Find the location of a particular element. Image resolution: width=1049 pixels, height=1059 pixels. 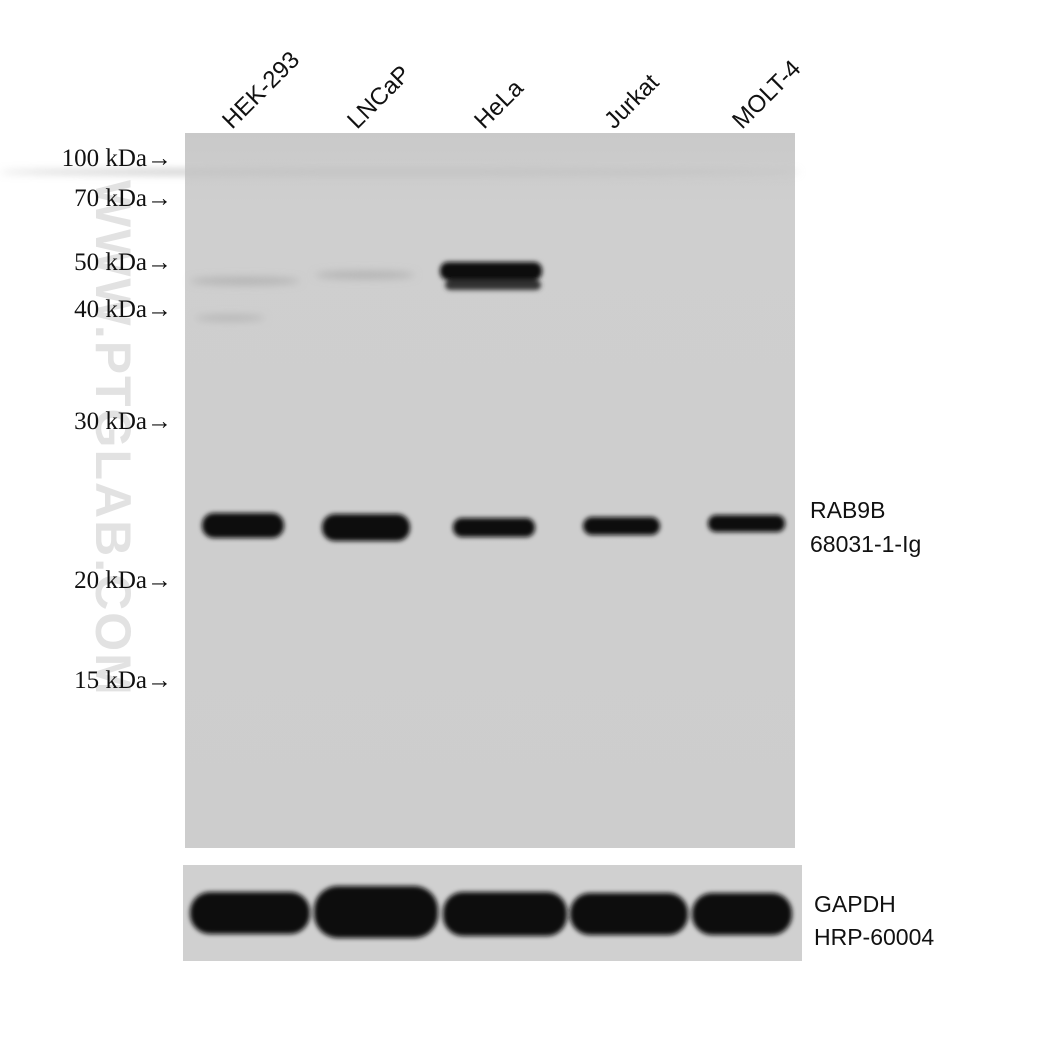

lane-label: Jurkat is located at coordinates (632, 102).